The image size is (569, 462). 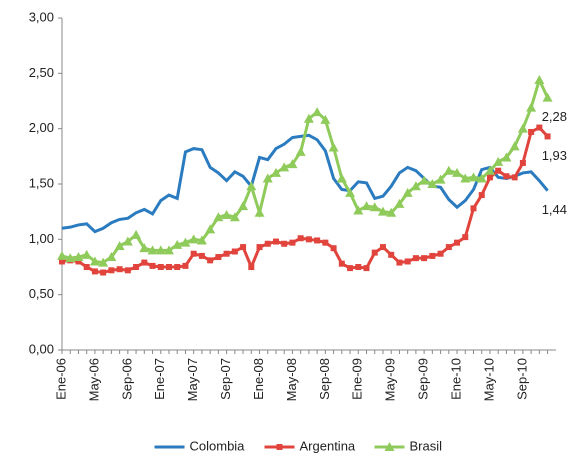 What do you see at coordinates (423, 379) in the screenshot?
I see `x-tick-label: Sep-09` at bounding box center [423, 379].